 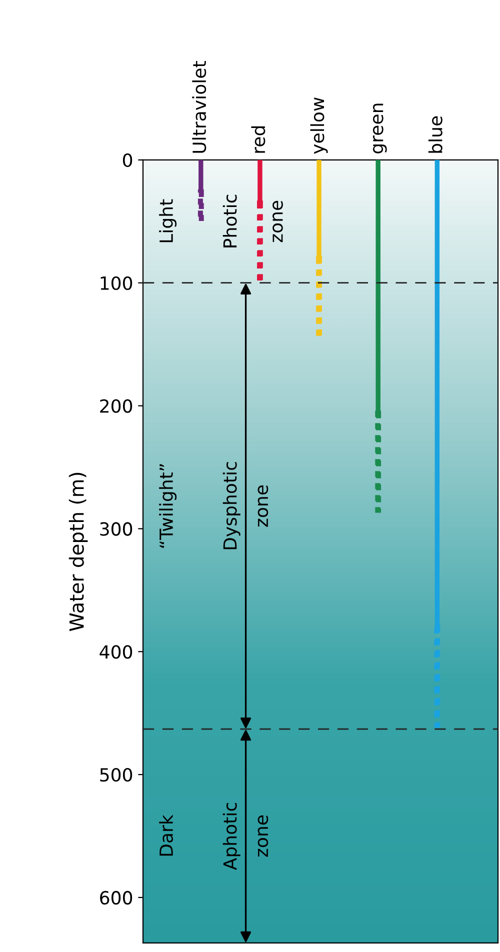 What do you see at coordinates (116, 897) in the screenshot?
I see `y-tick-label: 600` at bounding box center [116, 897].